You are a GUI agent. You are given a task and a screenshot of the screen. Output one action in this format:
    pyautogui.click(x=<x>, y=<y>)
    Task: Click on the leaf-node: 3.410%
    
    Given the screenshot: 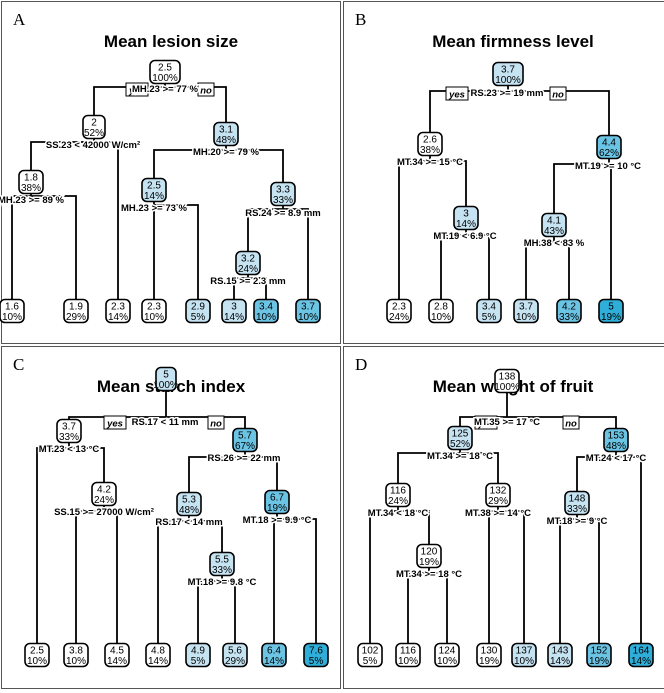 What is the action you would take?
    pyautogui.click(x=266, y=311)
    